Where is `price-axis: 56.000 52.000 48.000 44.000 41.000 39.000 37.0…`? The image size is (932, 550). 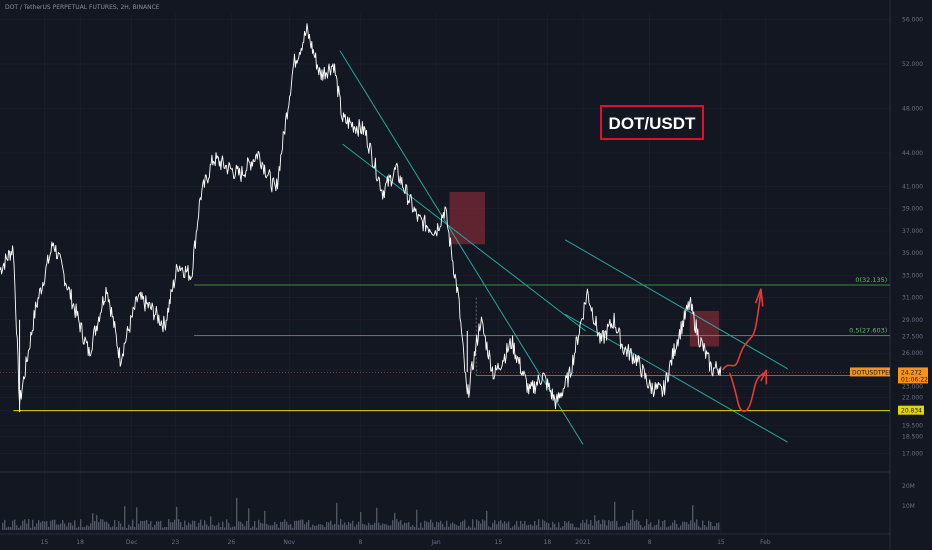 price-axis: 56.000 52.000 48.000 44.000 41.000 39.000 37.0… is located at coordinates (912, 263).